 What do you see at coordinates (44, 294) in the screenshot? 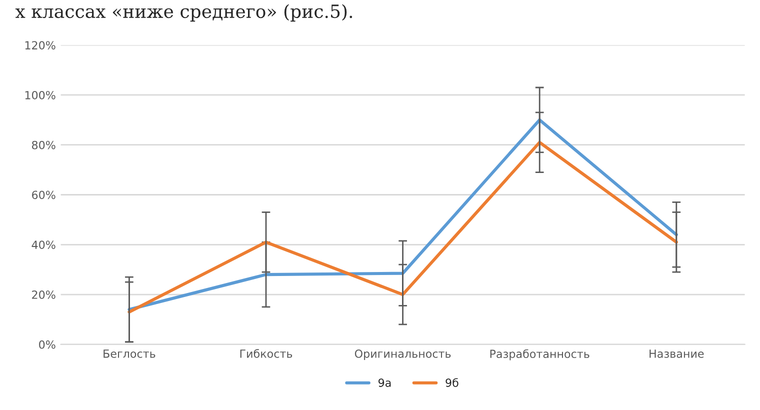
I see `y-tick-label: 20%` at bounding box center [44, 294].